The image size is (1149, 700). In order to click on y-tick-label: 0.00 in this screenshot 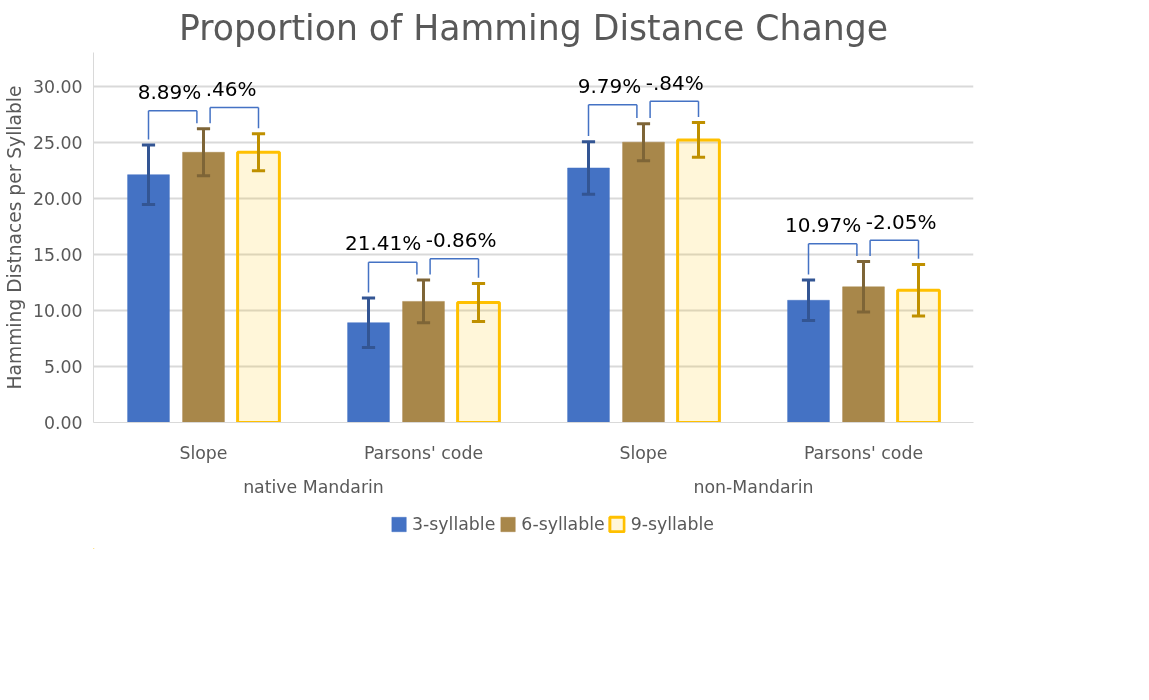, I will do `click(63, 423)`.